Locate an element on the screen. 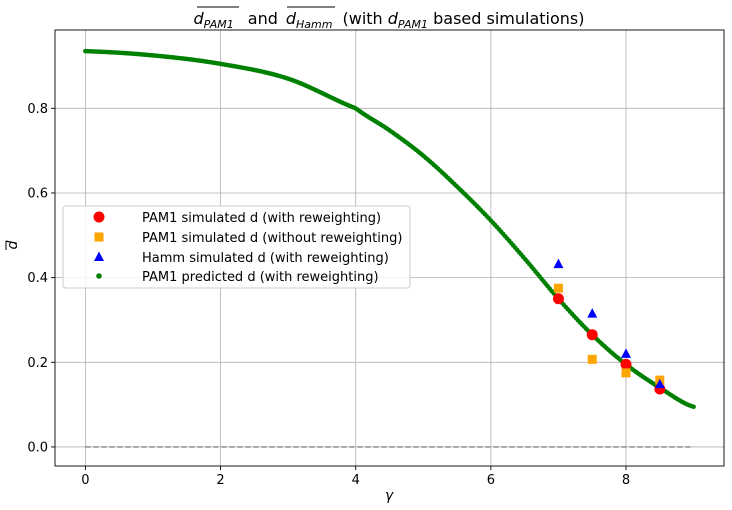  data-points is located at coordinates (609, 326).